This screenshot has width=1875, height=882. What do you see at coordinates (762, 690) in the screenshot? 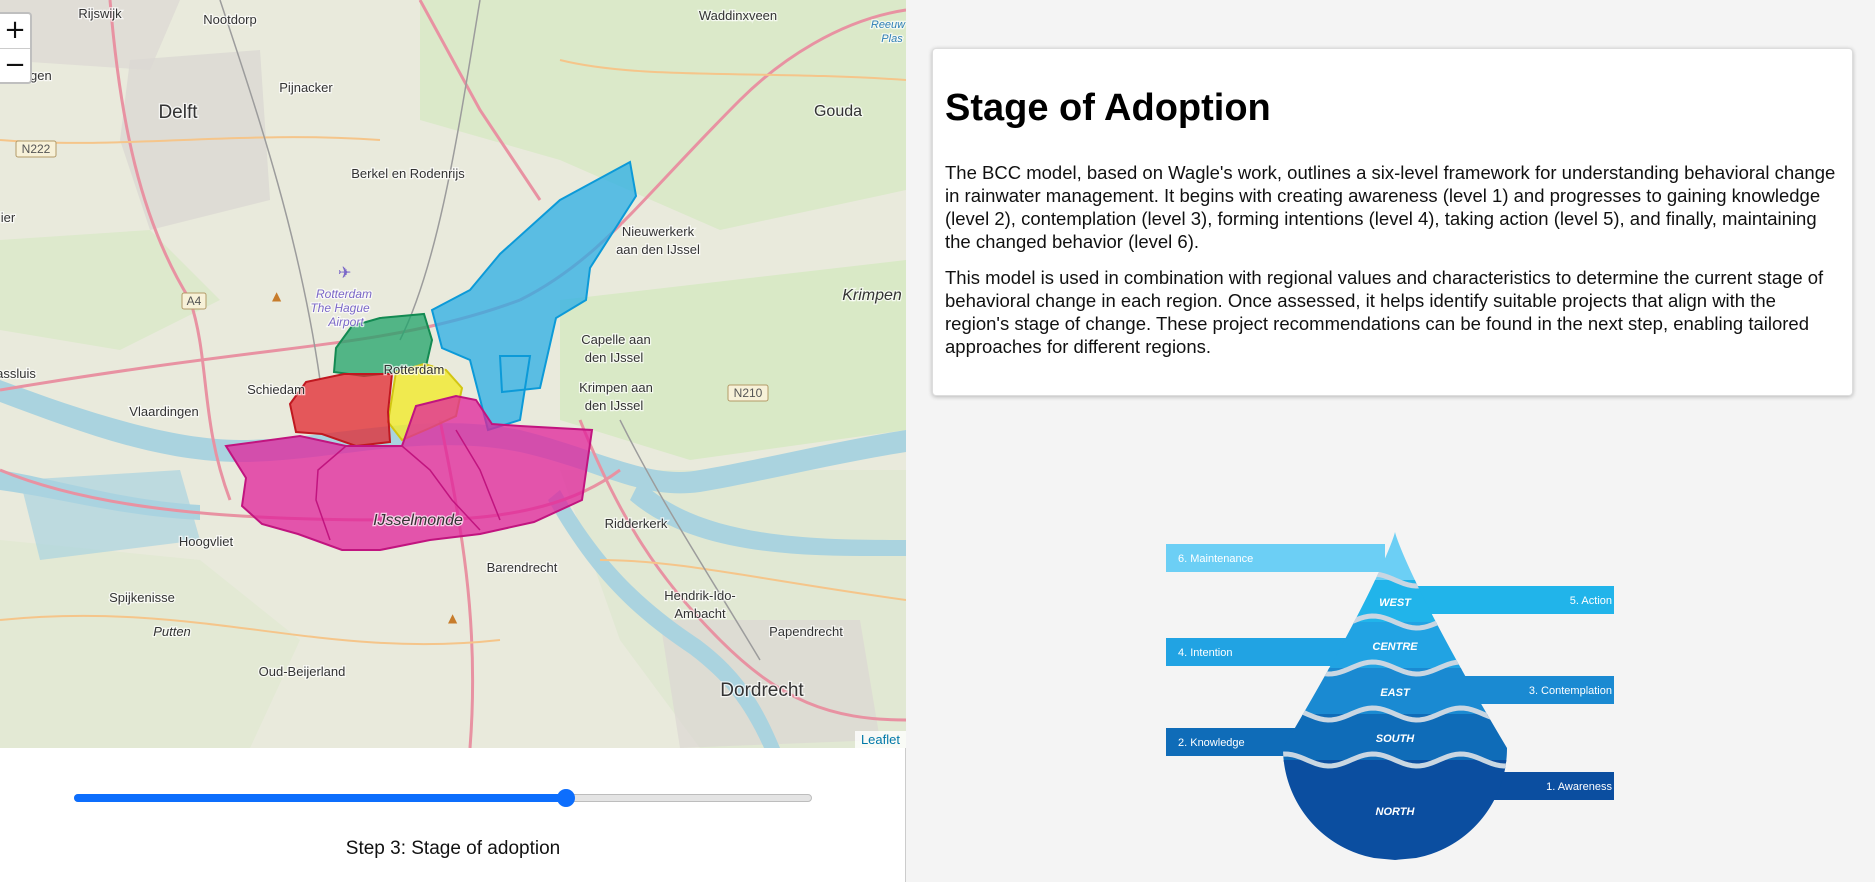
I see `map-place-label: Dordrecht` at bounding box center [762, 690].